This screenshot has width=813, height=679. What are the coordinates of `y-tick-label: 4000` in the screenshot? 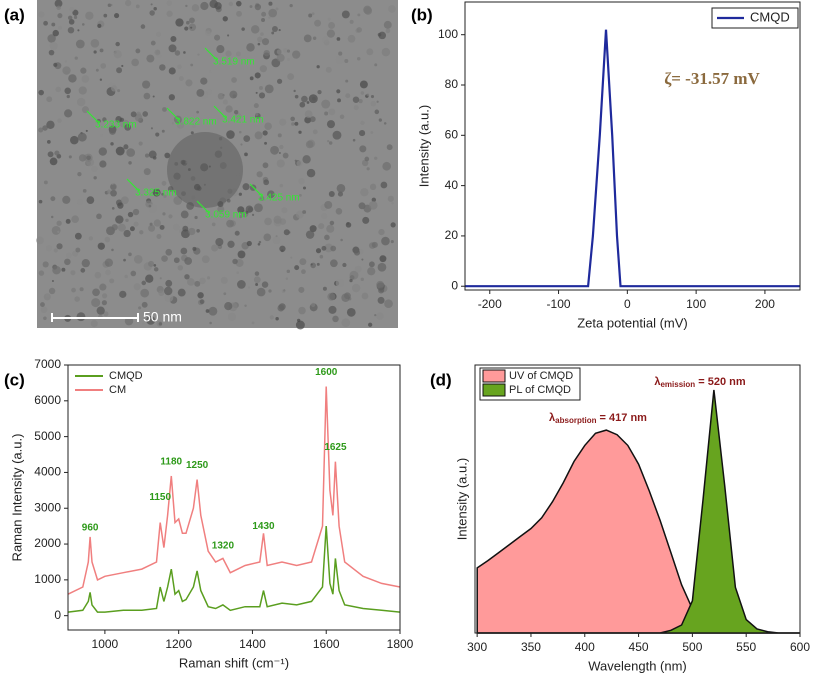 It's located at (47, 472).